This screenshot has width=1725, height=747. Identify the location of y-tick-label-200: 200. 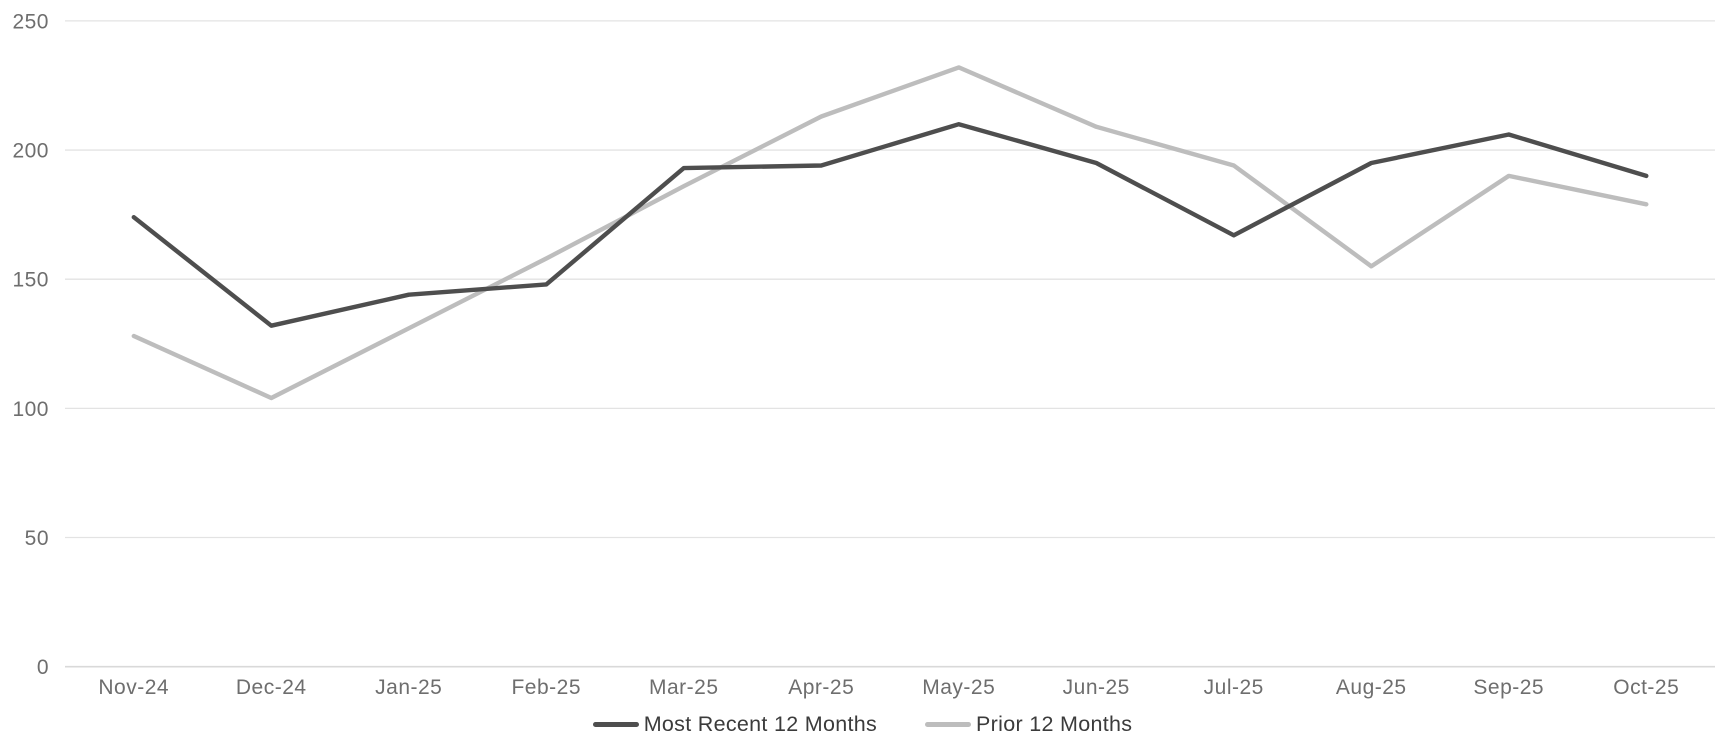
(30, 151).